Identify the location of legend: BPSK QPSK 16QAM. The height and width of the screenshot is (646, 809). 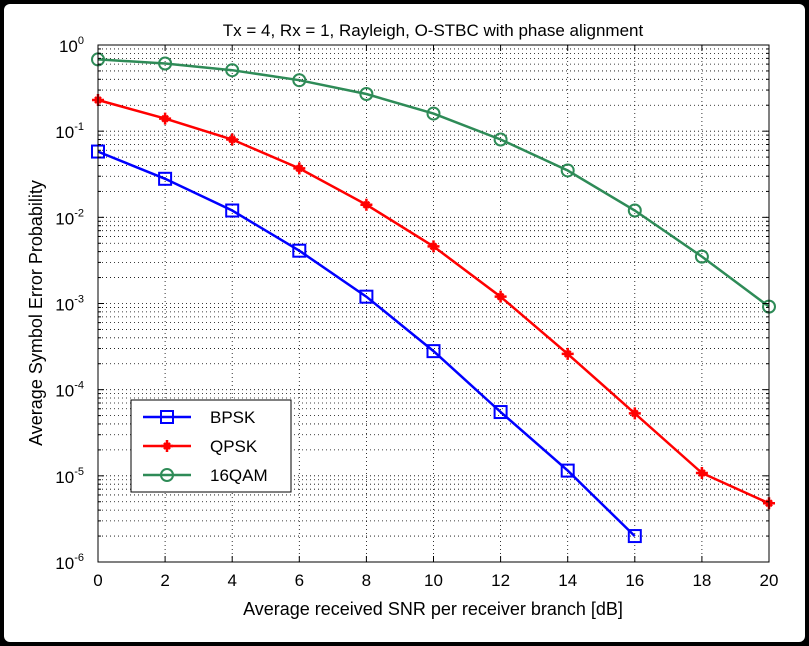
(211, 446).